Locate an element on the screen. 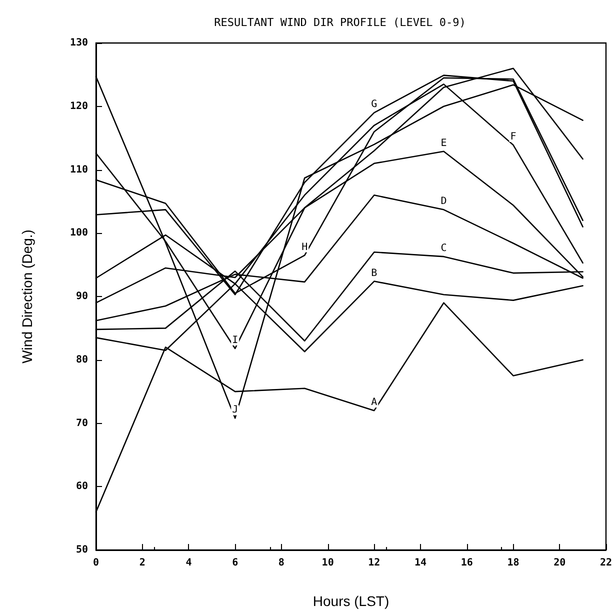 This screenshot has width=615, height=614. y-tick-label: 80 is located at coordinates (82, 360).